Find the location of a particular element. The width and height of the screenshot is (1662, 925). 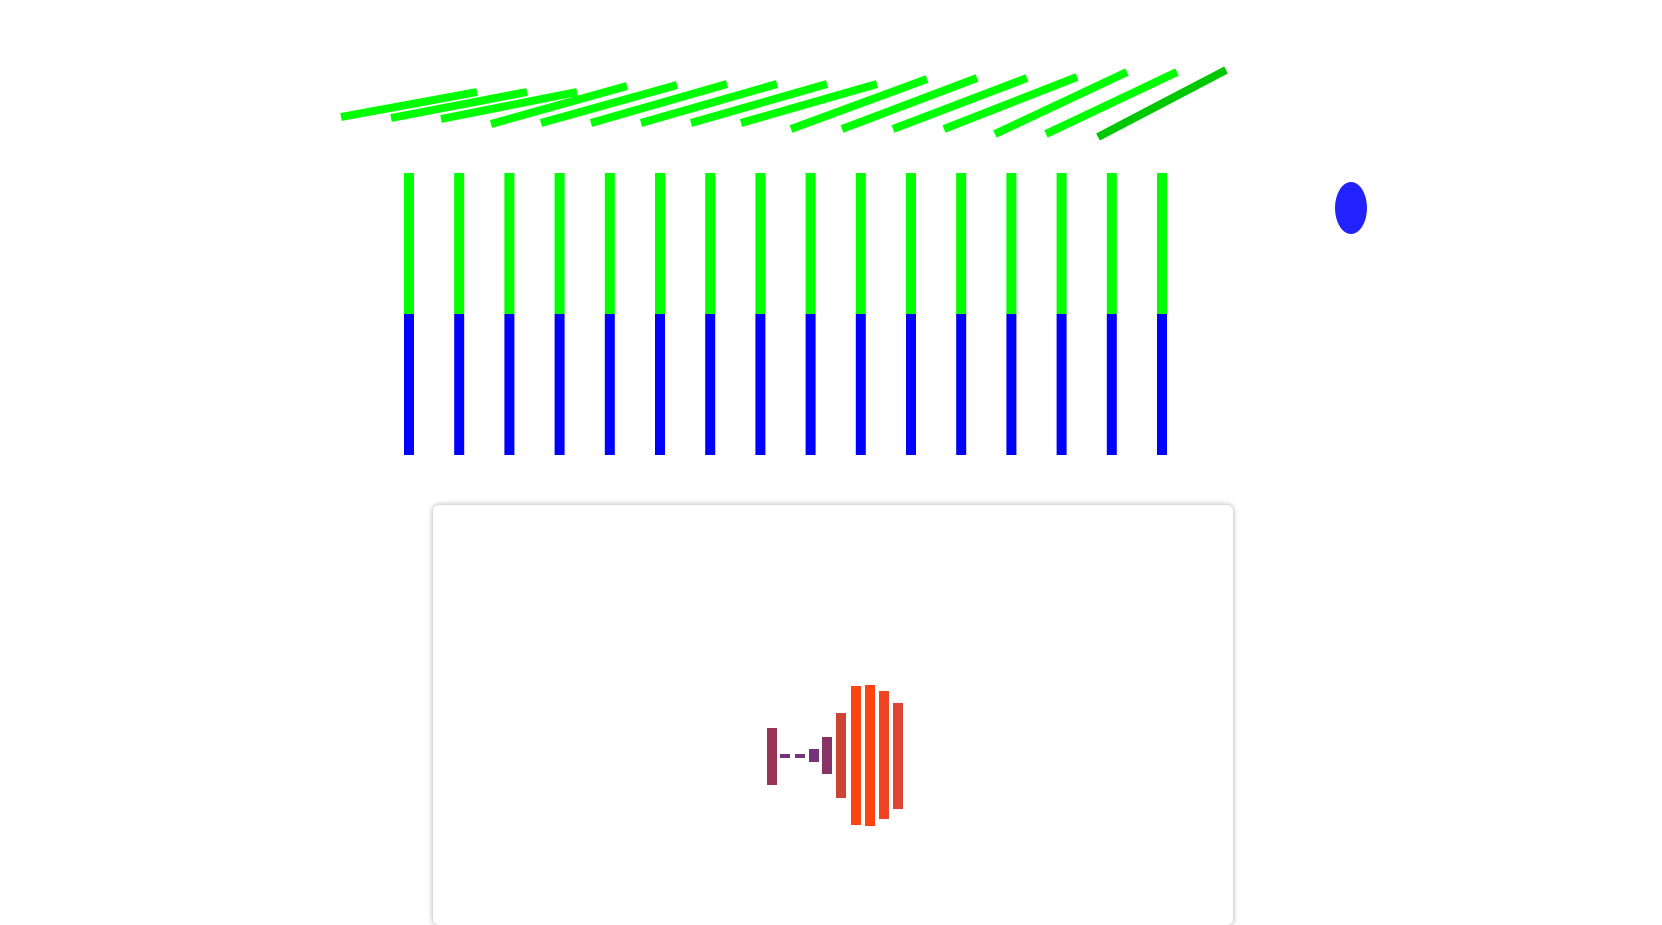

audio-visualizer is located at coordinates (835, 755).